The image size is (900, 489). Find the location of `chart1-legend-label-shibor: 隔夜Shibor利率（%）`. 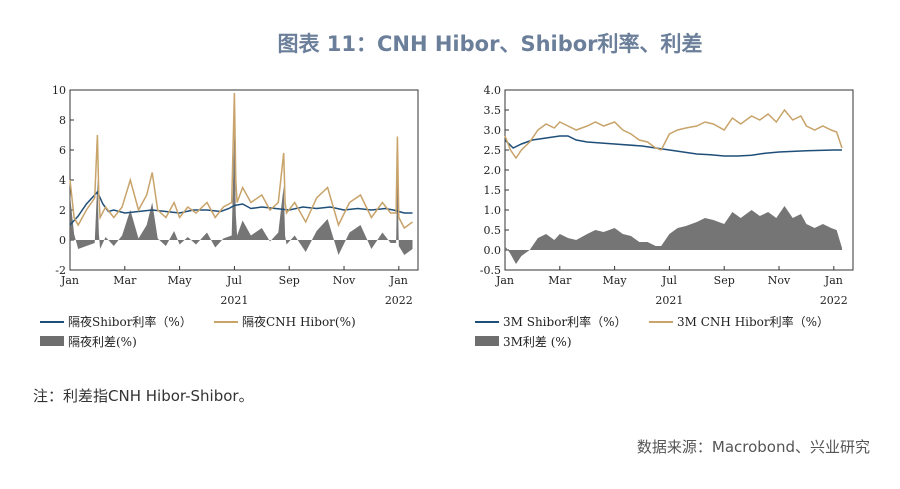

chart1-legend-label-shibor: 隔夜Shibor利率（%） is located at coordinates (130, 321).